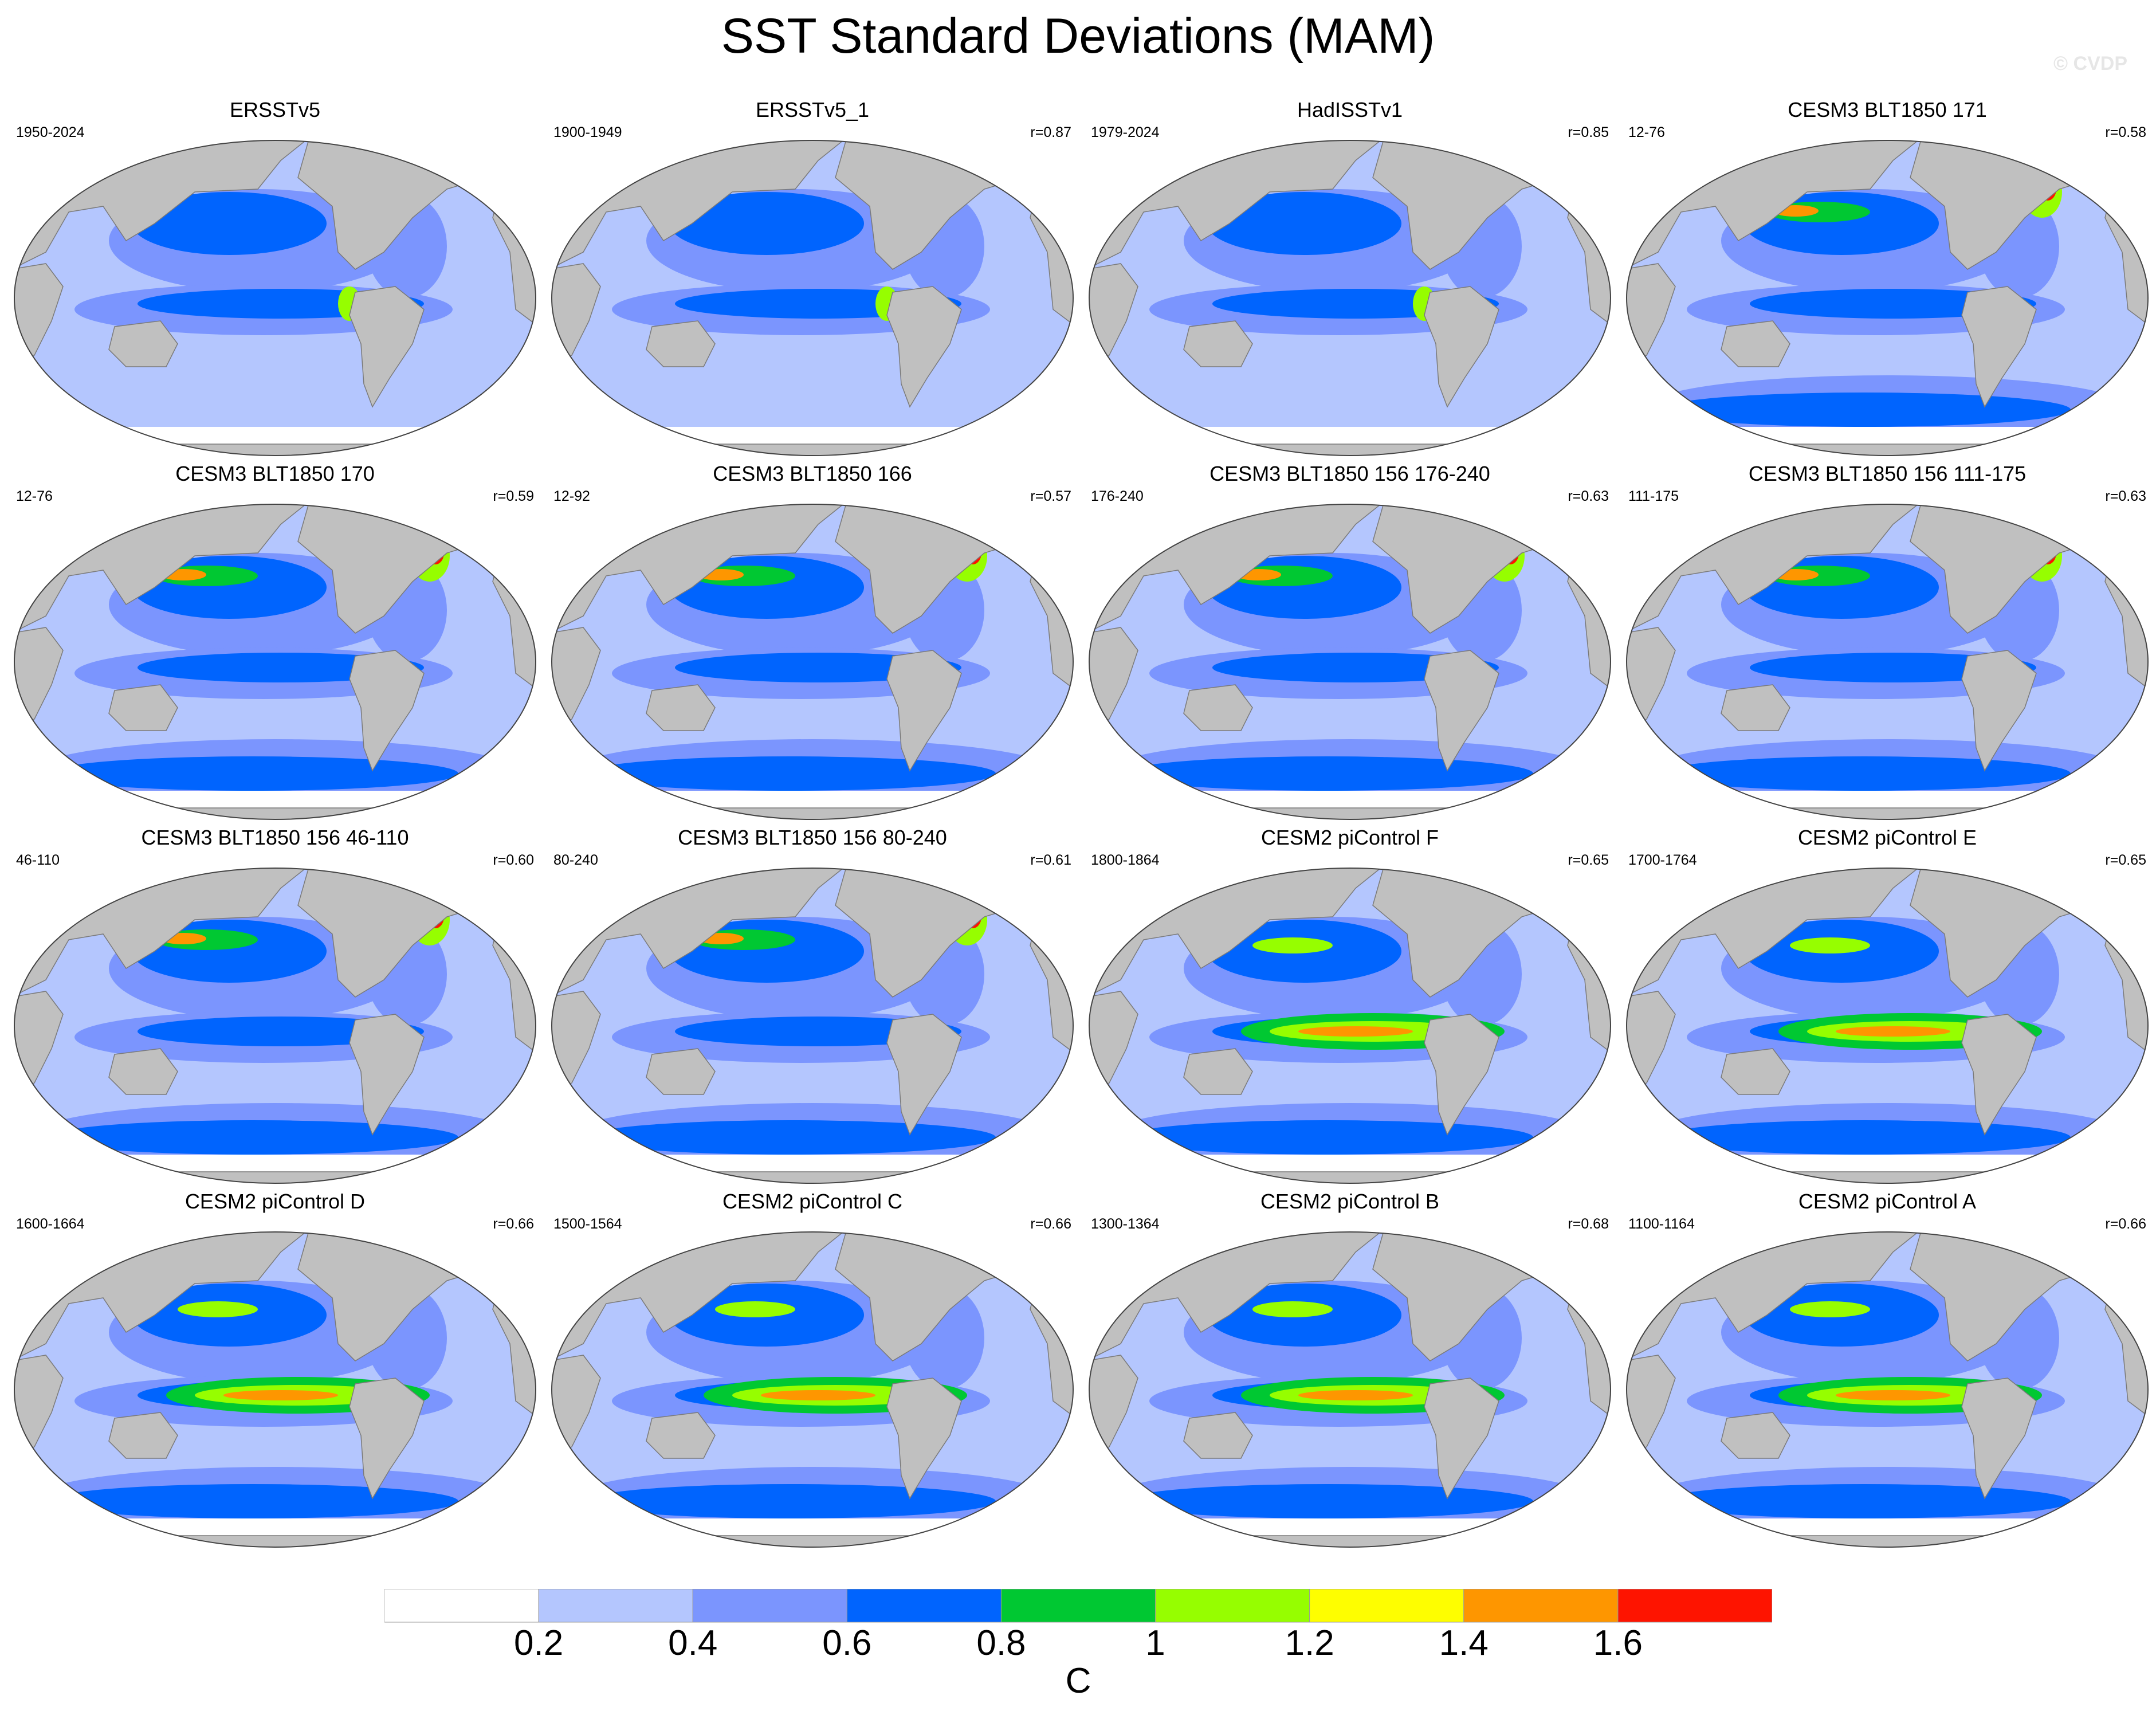  Describe the element at coordinates (1588, 132) in the screenshot. I see `panel-pattern-correlation: r=0.85` at that location.